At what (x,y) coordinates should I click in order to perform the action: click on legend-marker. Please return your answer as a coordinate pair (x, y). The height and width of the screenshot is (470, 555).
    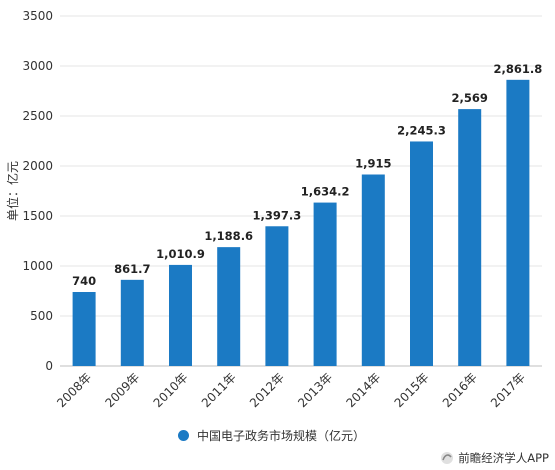
    Looking at the image, I should click on (183, 435).